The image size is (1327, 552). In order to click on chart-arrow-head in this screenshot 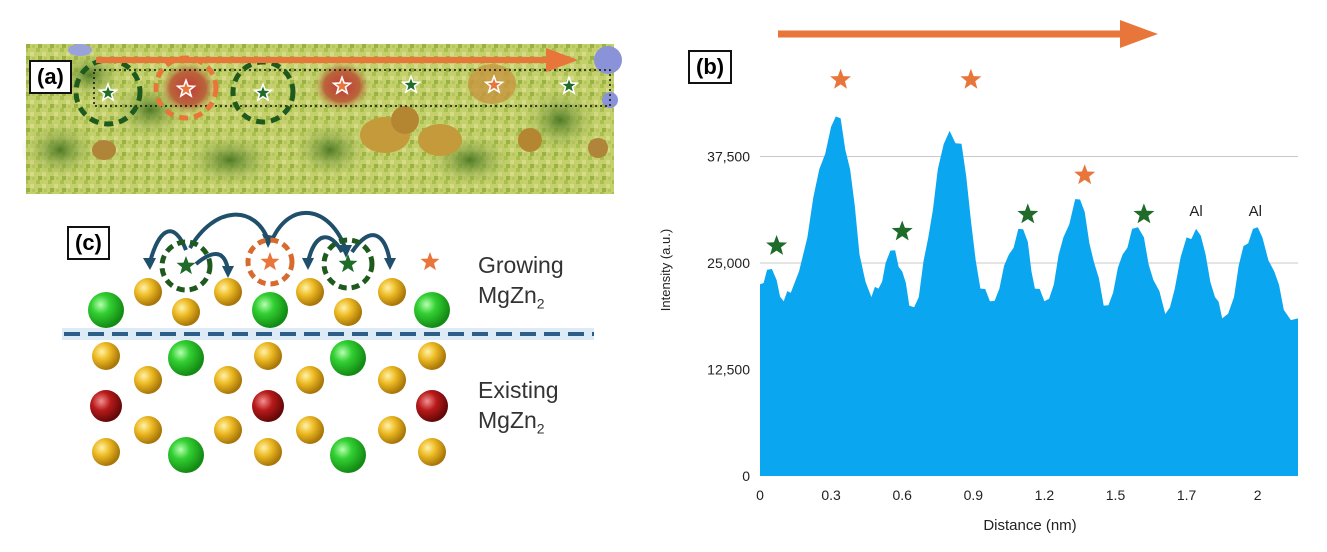, I will do `click(1139, 34)`.